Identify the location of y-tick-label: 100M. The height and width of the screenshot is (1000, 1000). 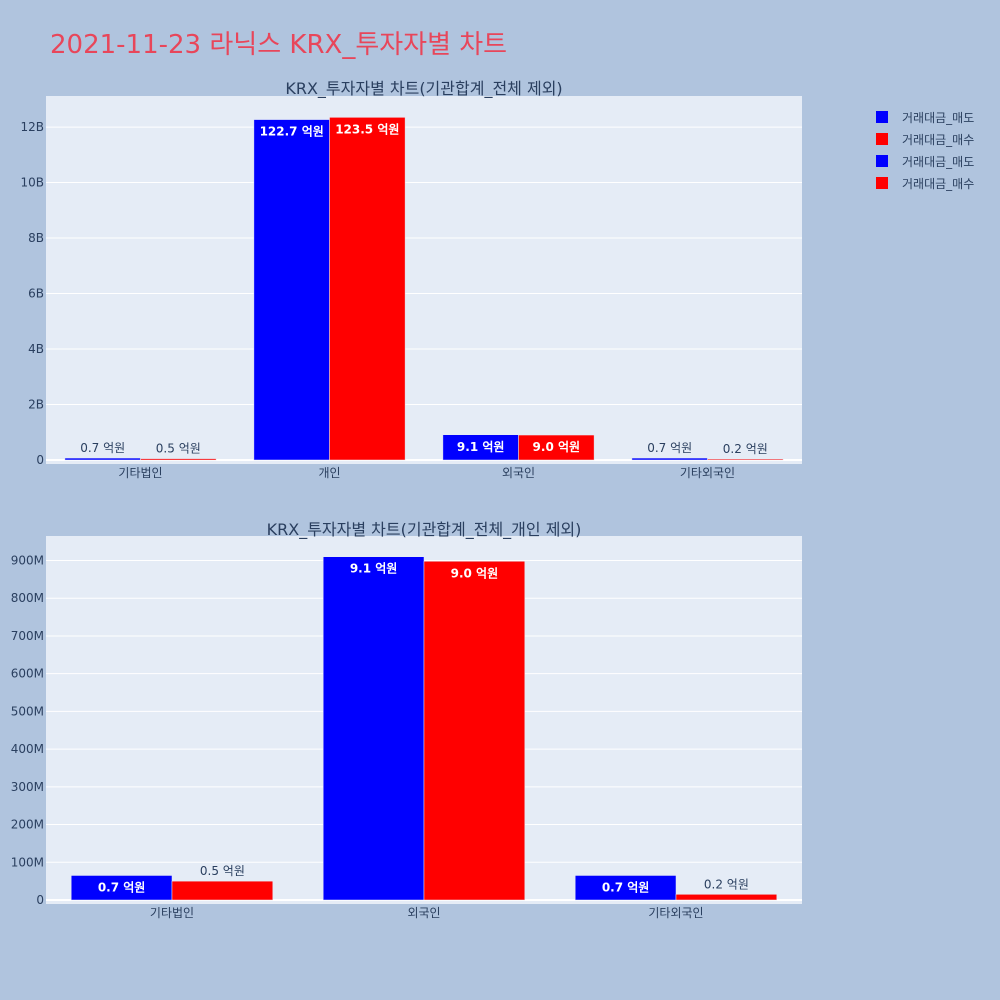
(27, 862).